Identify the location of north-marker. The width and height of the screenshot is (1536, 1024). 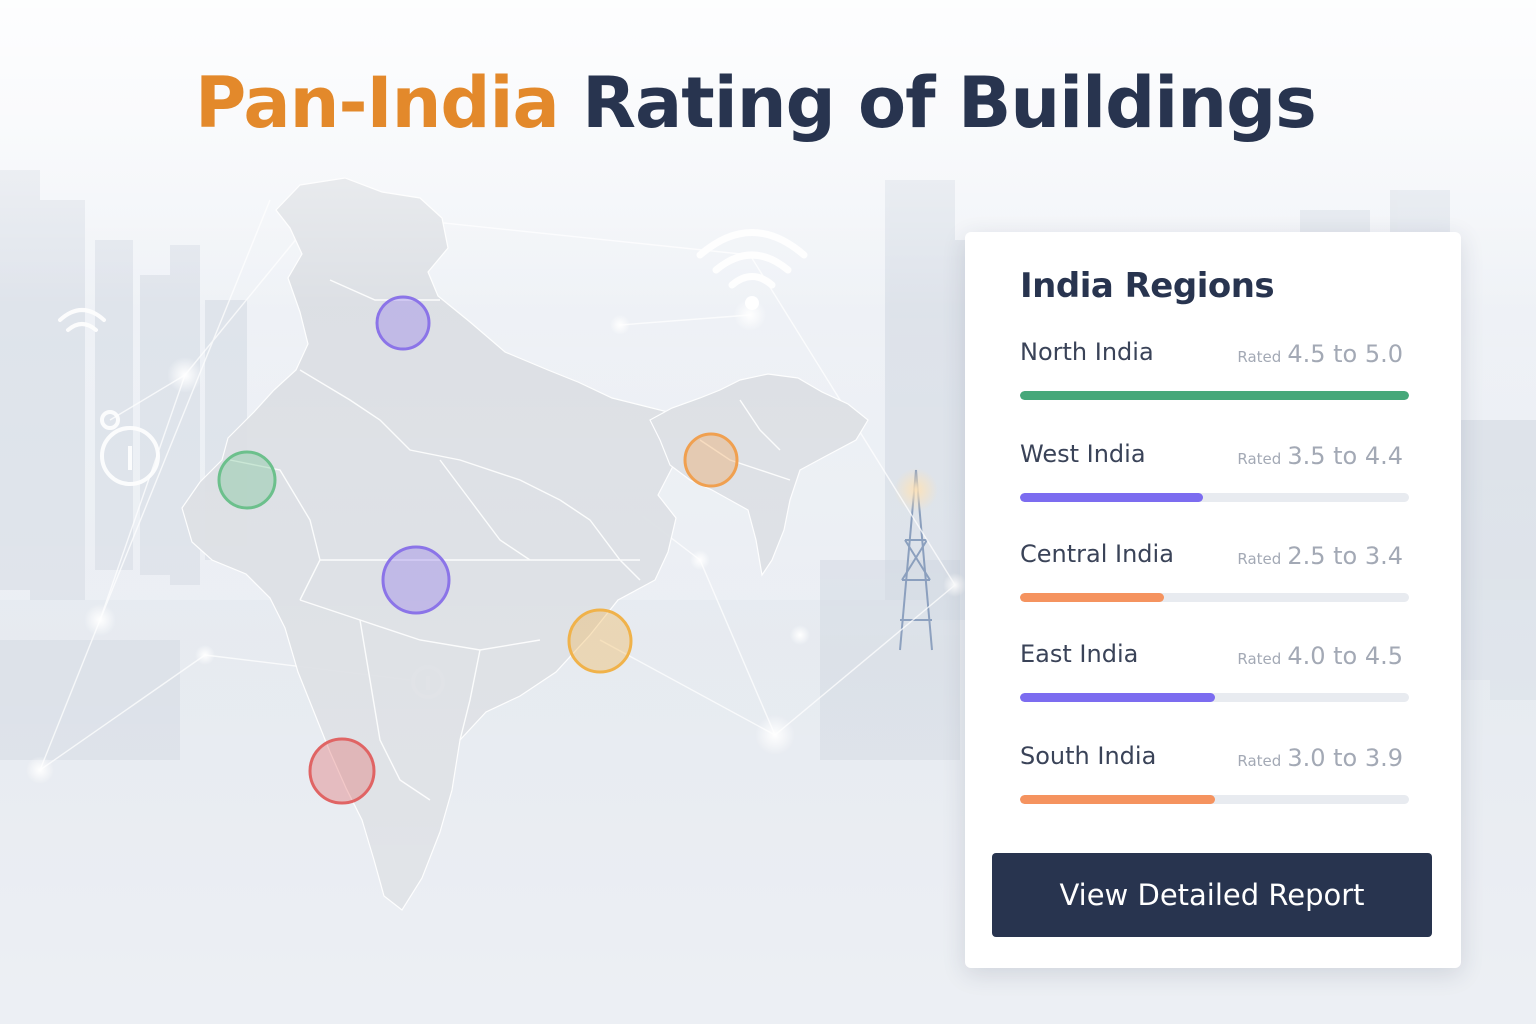
(403, 323).